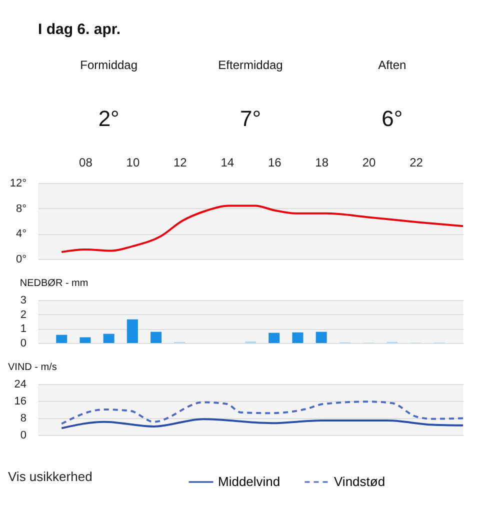 The height and width of the screenshot is (523, 479). Describe the element at coordinates (392, 65) in the screenshot. I see `category-label: Aften` at that location.